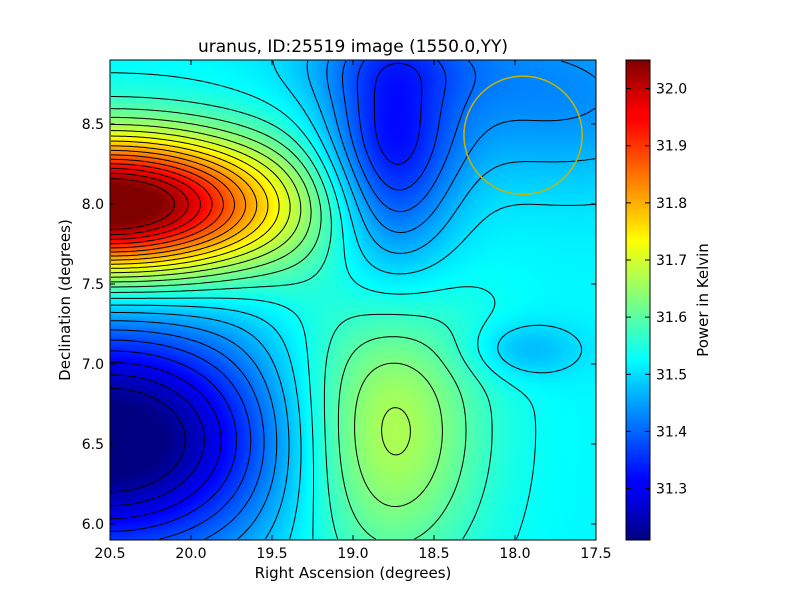 The width and height of the screenshot is (800, 604). I want to click on colorbar-label: Power in Kelvin, so click(703, 300).